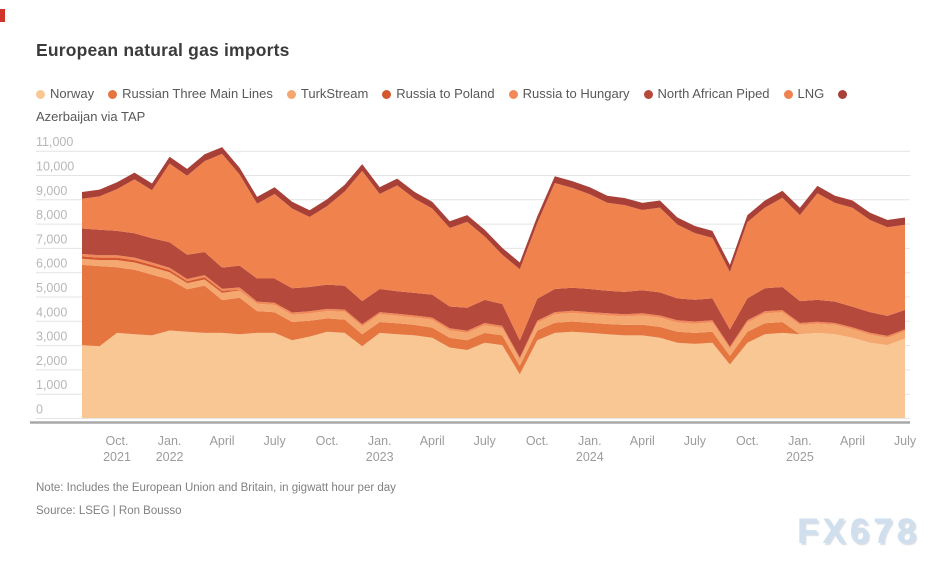  What do you see at coordinates (274, 441) in the screenshot?
I see `x-axis-label-jul-2022: July` at bounding box center [274, 441].